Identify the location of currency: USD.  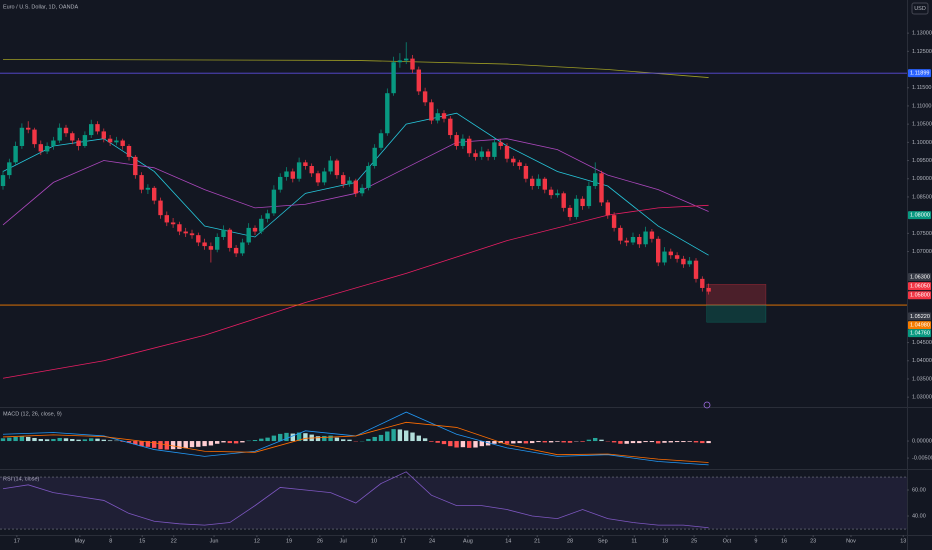
(920, 9).